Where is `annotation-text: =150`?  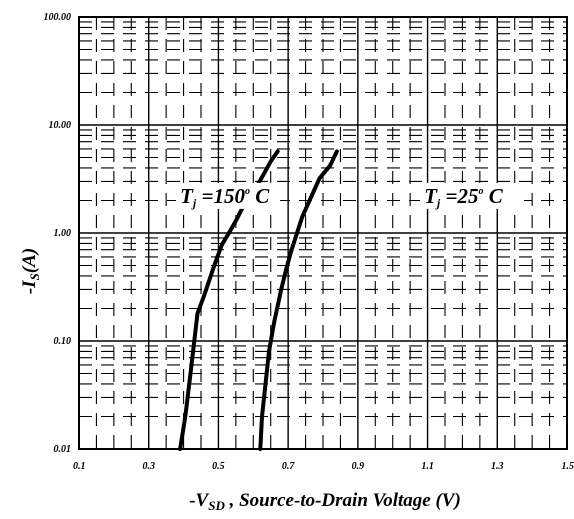
annotation-text: =150 is located at coordinates (220, 196).